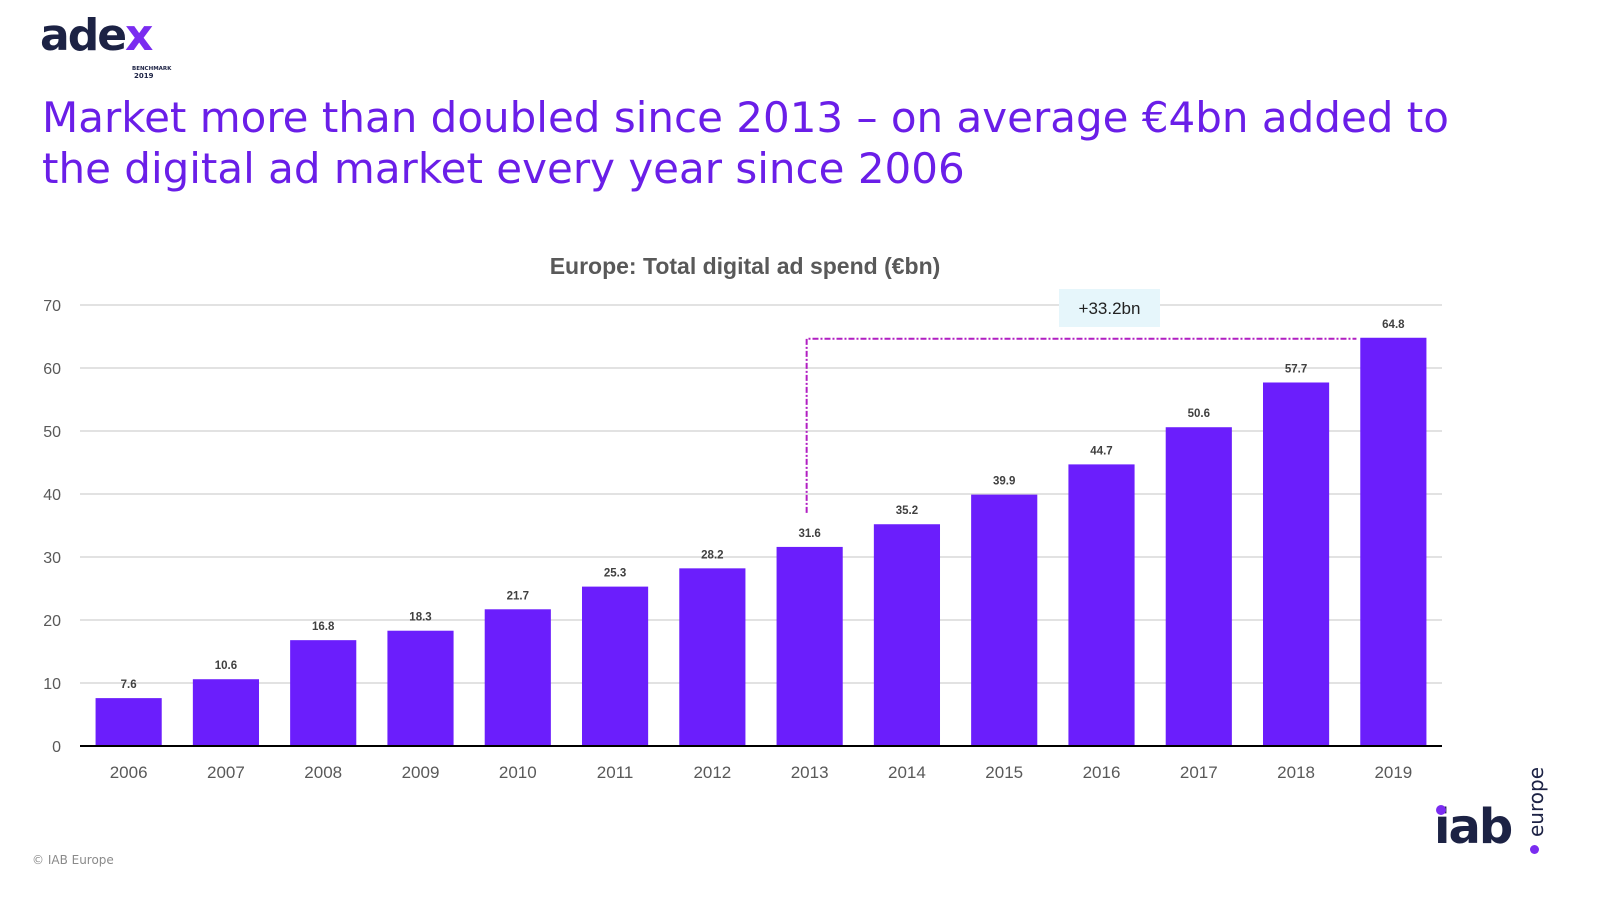 The height and width of the screenshot is (900, 1600). I want to click on adex-subtitle: BENCHMARK, so click(152, 69).